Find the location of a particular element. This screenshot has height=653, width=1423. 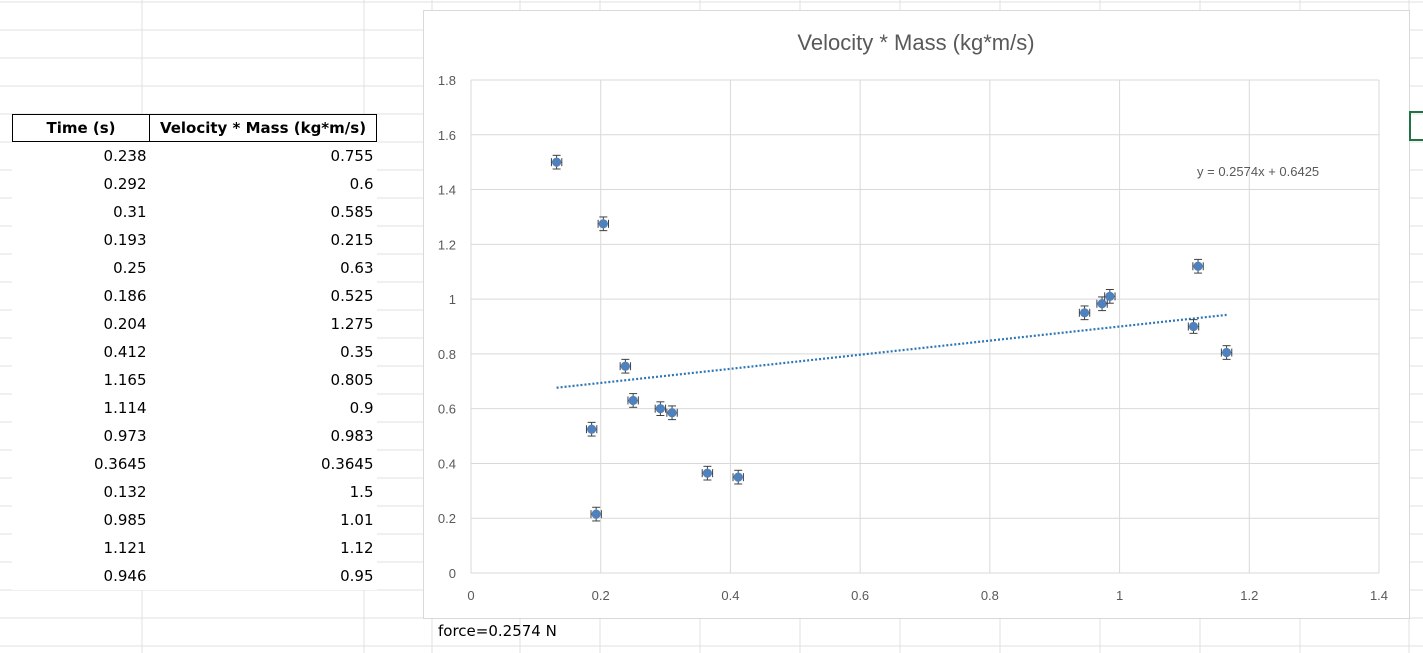

x-tick-label: 1.4 is located at coordinates (1379, 595).